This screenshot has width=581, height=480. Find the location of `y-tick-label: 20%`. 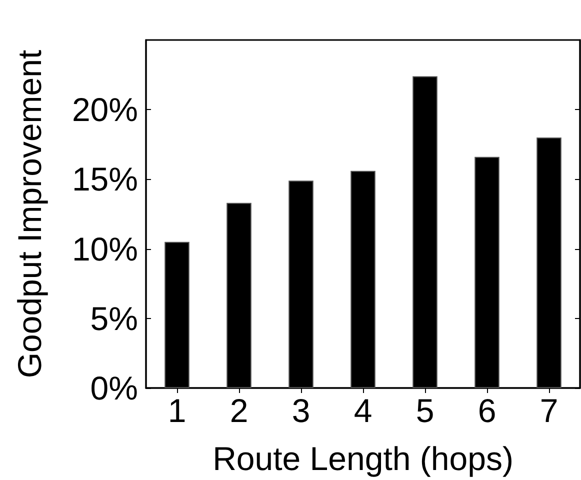

y-tick-label: 20% is located at coordinates (105, 109).